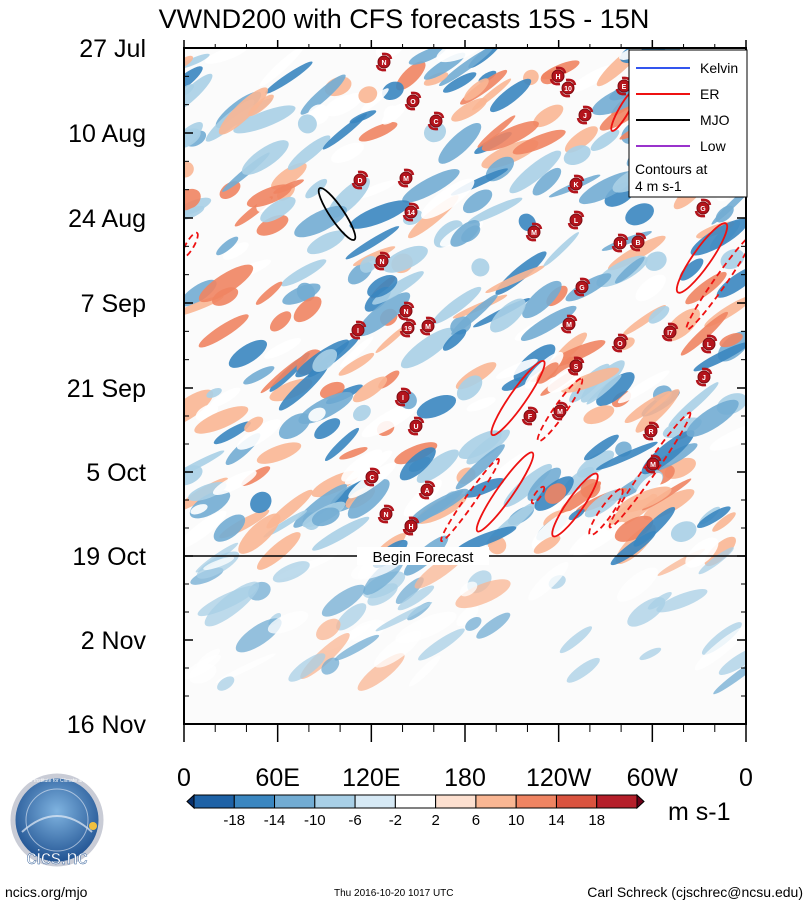 Image resolution: width=809 pixels, height=907 pixels. Describe the element at coordinates (404, 19) in the screenshot. I see `chart-title: VWND200 with CFS forecasts 15S - 15N` at that location.